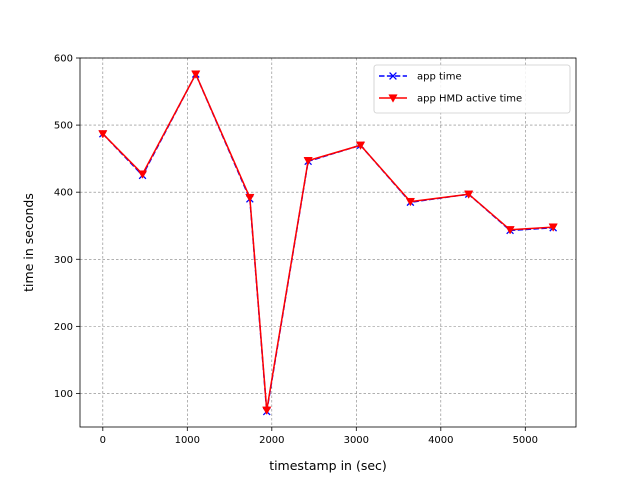 The image size is (640, 480). I want to click on x-tick-label: 4000, so click(440, 440).